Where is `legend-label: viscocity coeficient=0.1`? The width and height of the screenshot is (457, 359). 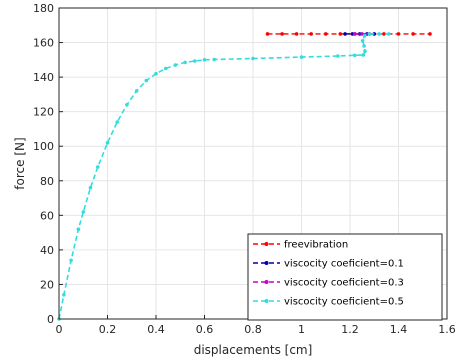
legend-label: viscocity coeficient=0.1 is located at coordinates (344, 264).